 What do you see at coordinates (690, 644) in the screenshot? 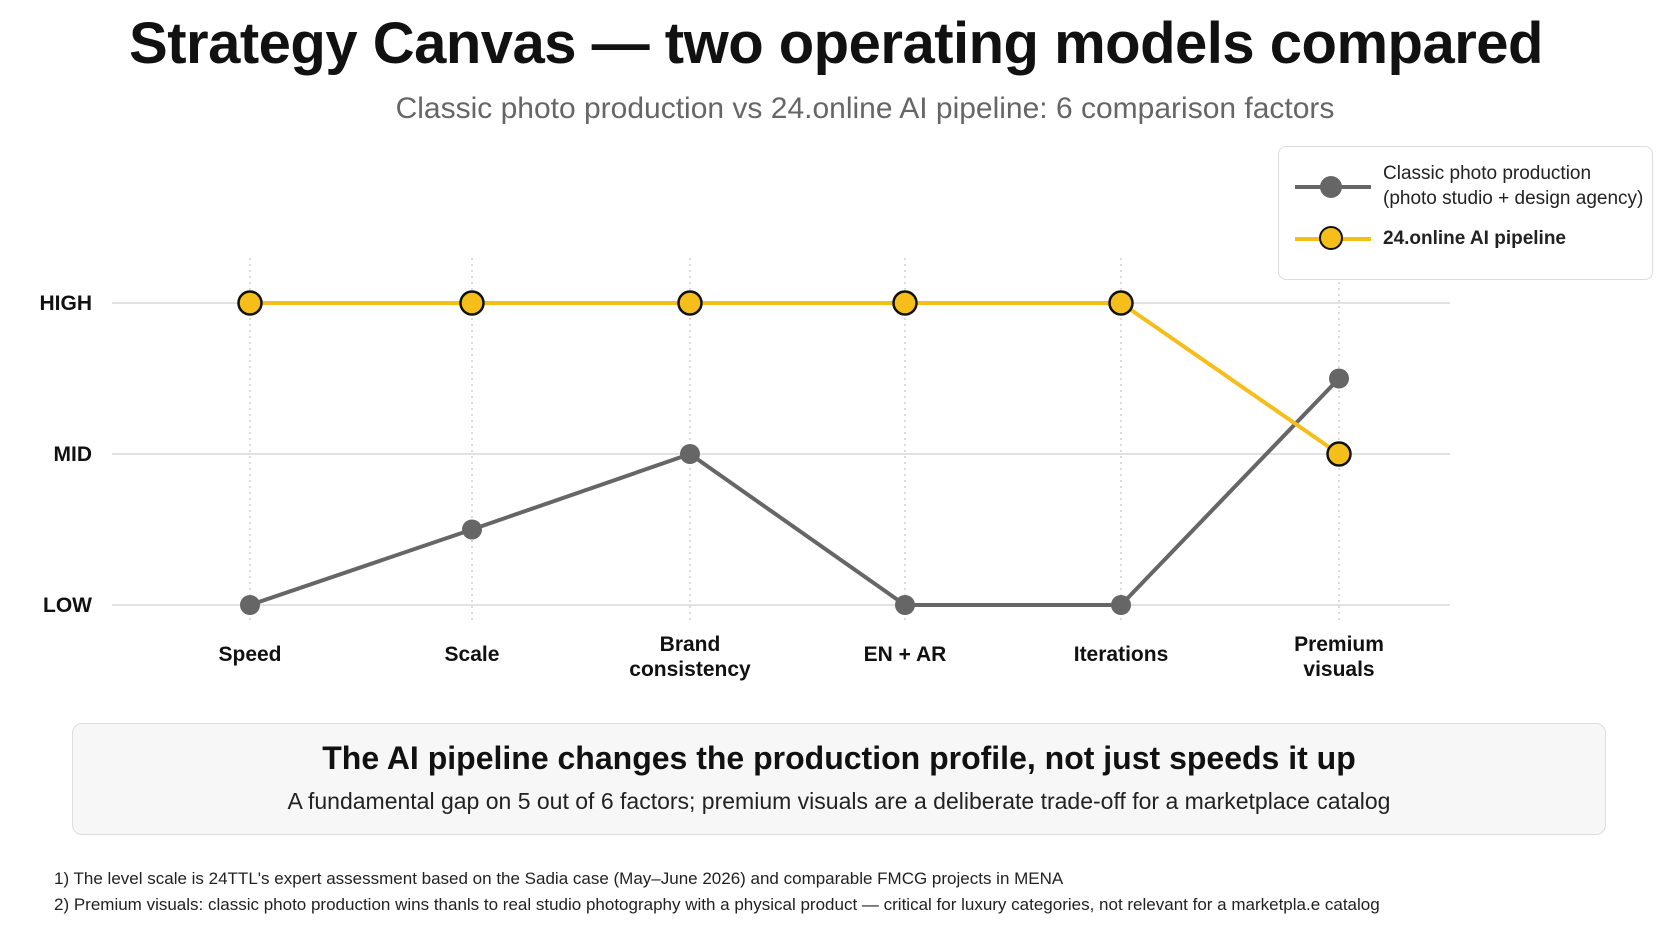
I see `x-tick-label-2-0: Brand` at bounding box center [690, 644].